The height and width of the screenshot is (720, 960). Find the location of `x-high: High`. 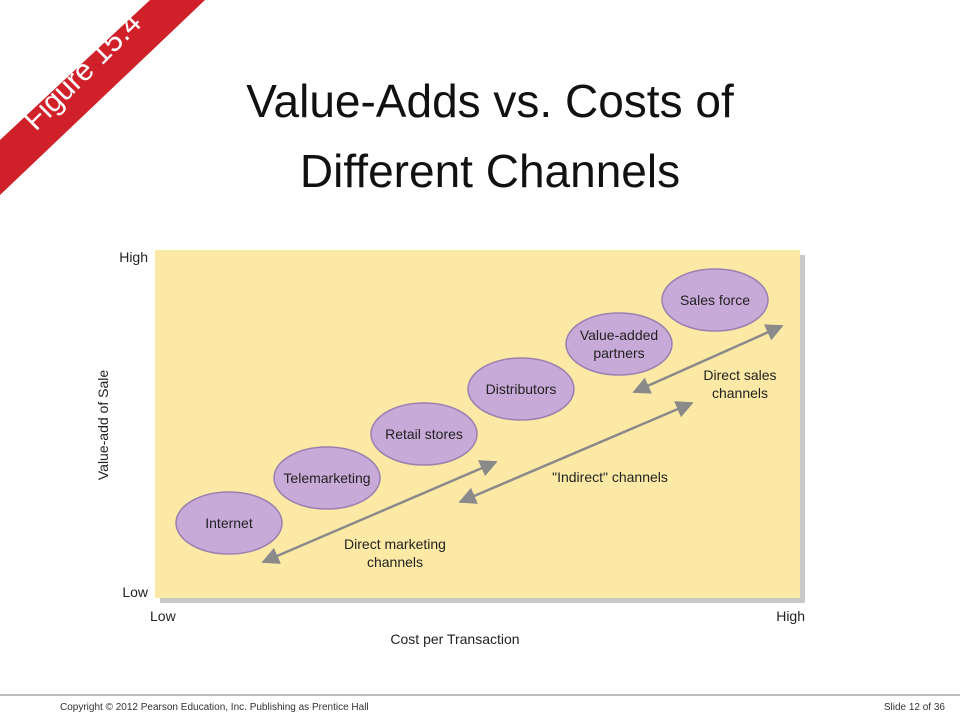

x-high: High is located at coordinates (790, 616).